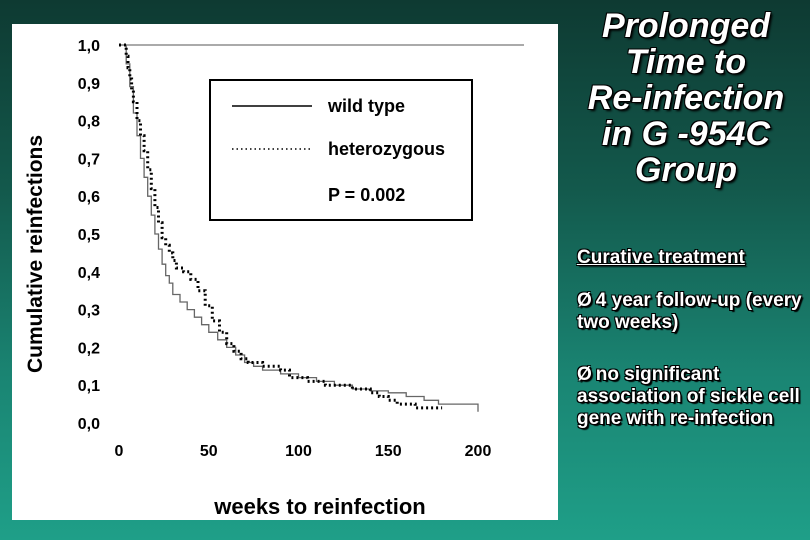 The width and height of the screenshot is (810, 540). What do you see at coordinates (89, 159) in the screenshot?
I see `y-tick-label: 0,7` at bounding box center [89, 159].